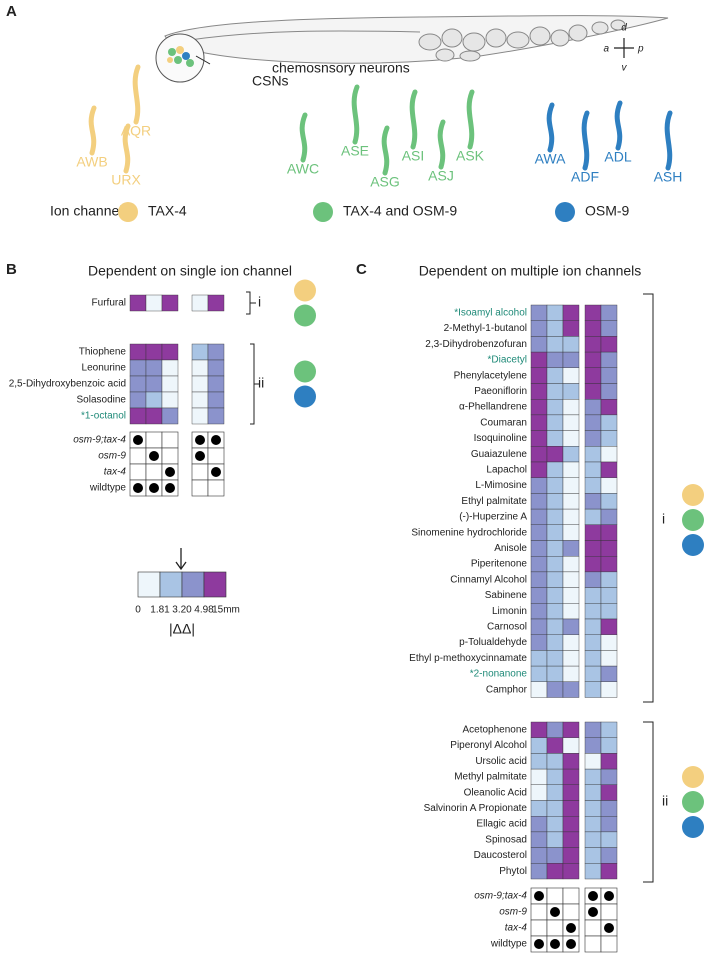  Describe the element at coordinates (259, 302) in the screenshot. I see `group-label: i` at that location.